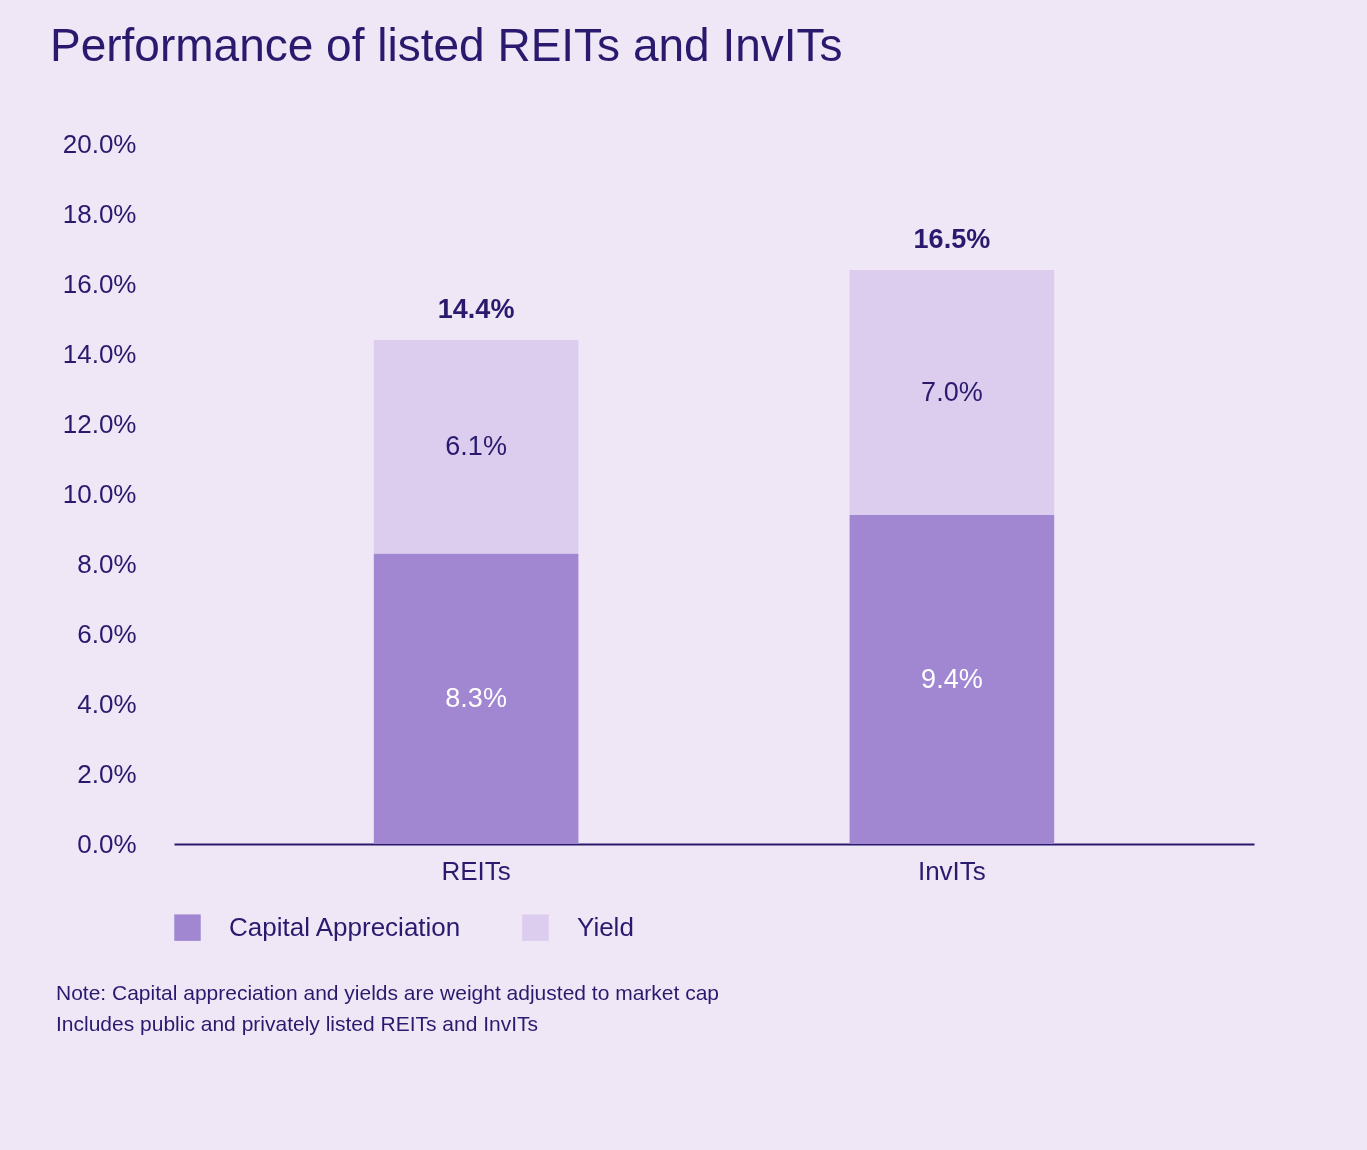  I want to click on data-label: 9.4%, so click(952, 678).